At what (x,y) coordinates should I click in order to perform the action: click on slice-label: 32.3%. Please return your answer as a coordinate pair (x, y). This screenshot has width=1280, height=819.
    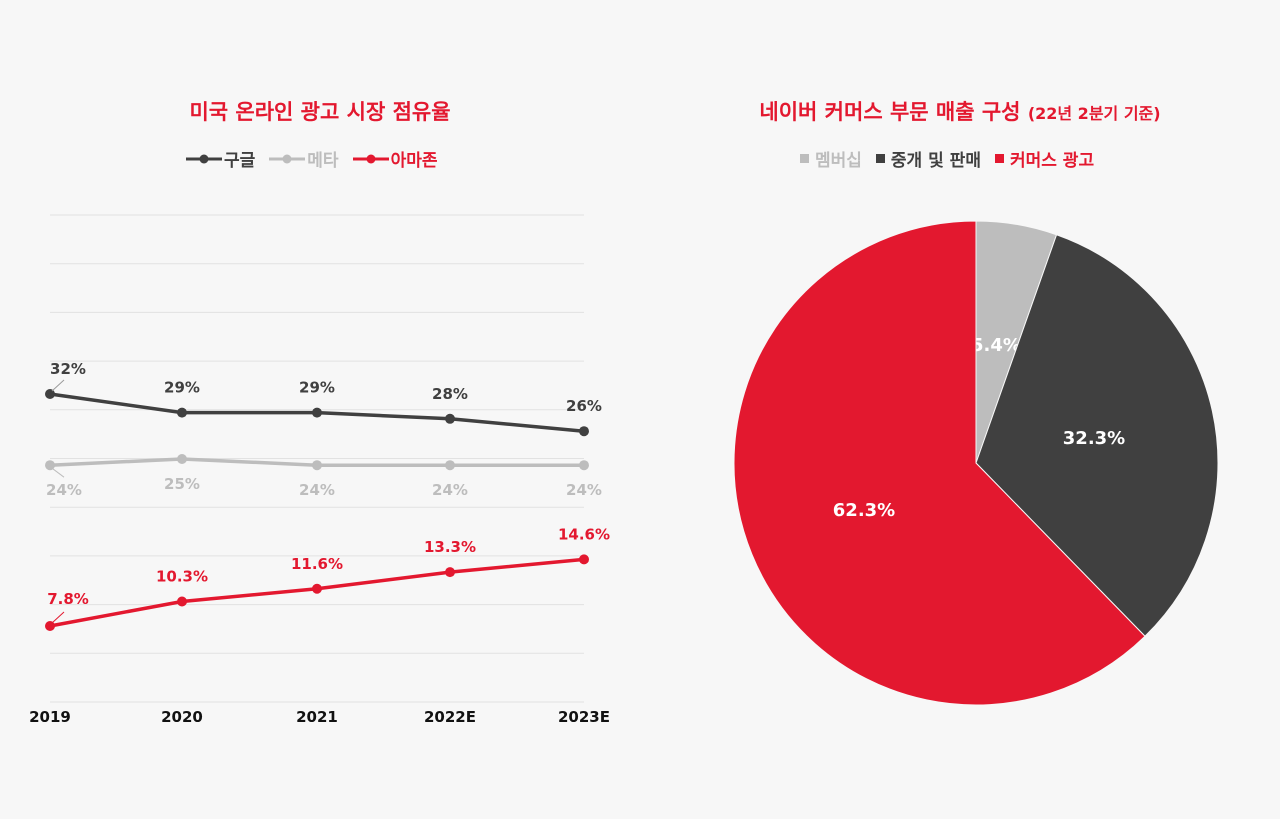
    Looking at the image, I should click on (1094, 438).